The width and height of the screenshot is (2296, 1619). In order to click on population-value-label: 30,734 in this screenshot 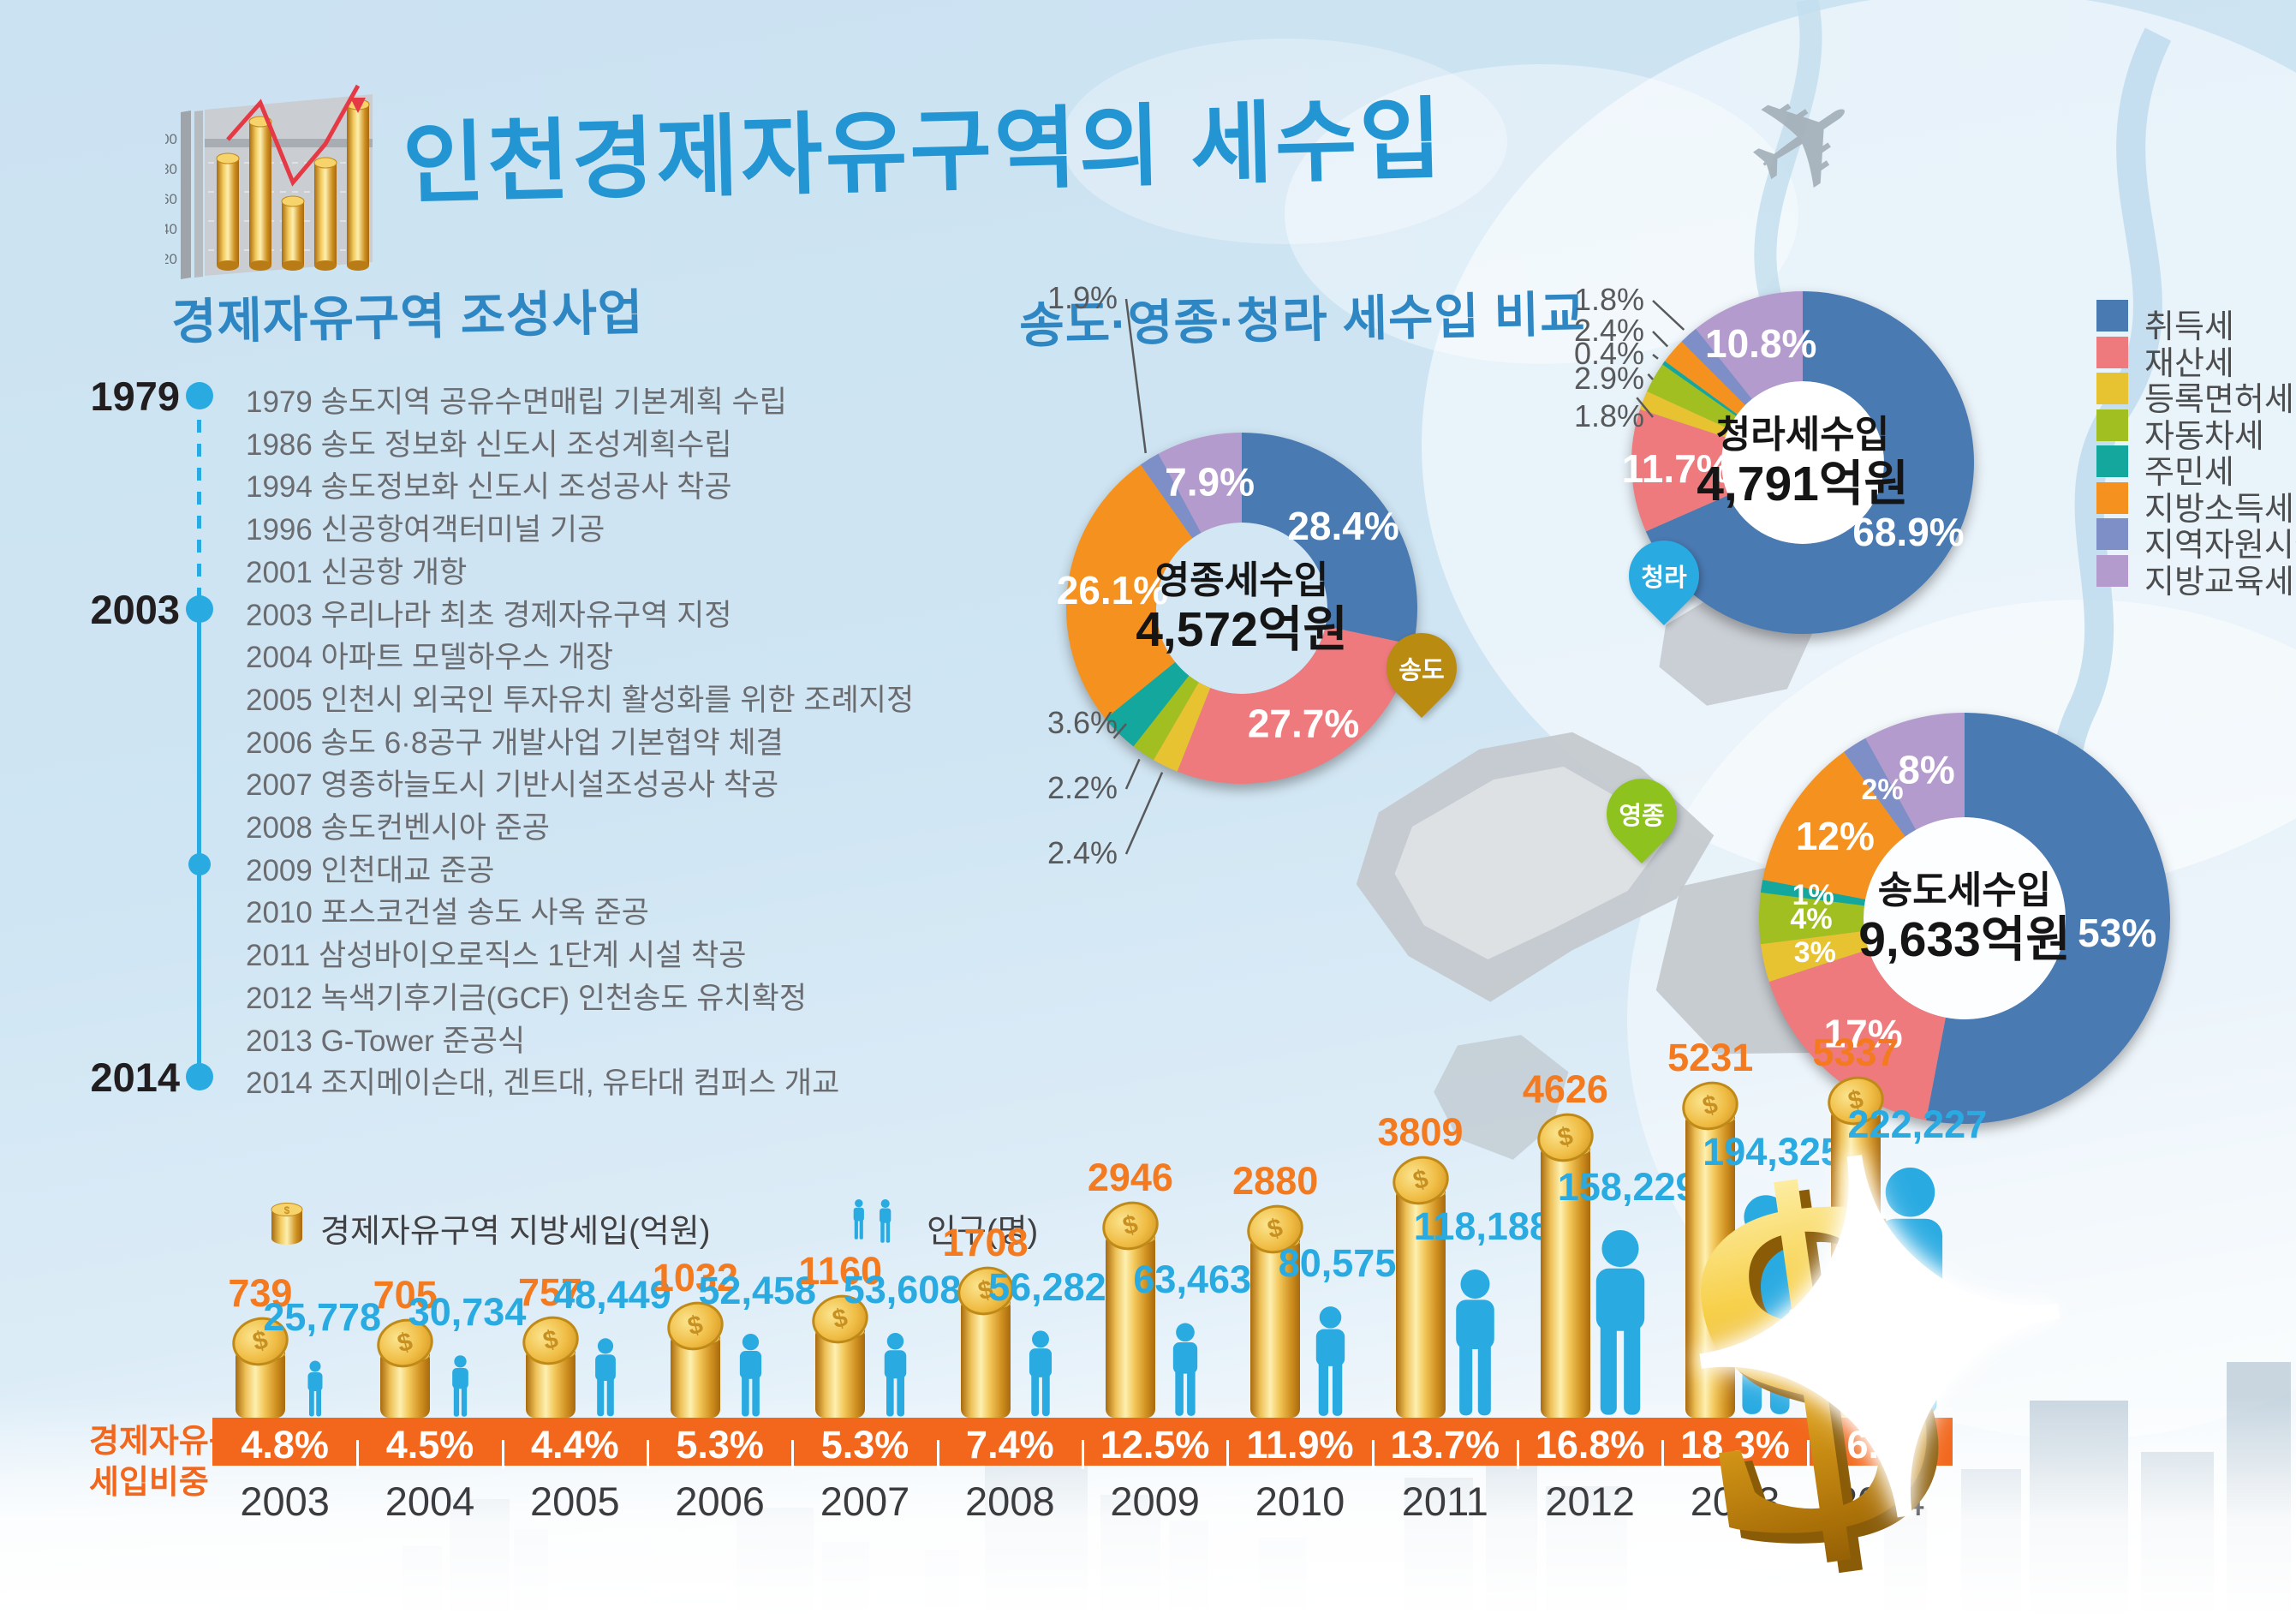, I will do `click(467, 1312)`.